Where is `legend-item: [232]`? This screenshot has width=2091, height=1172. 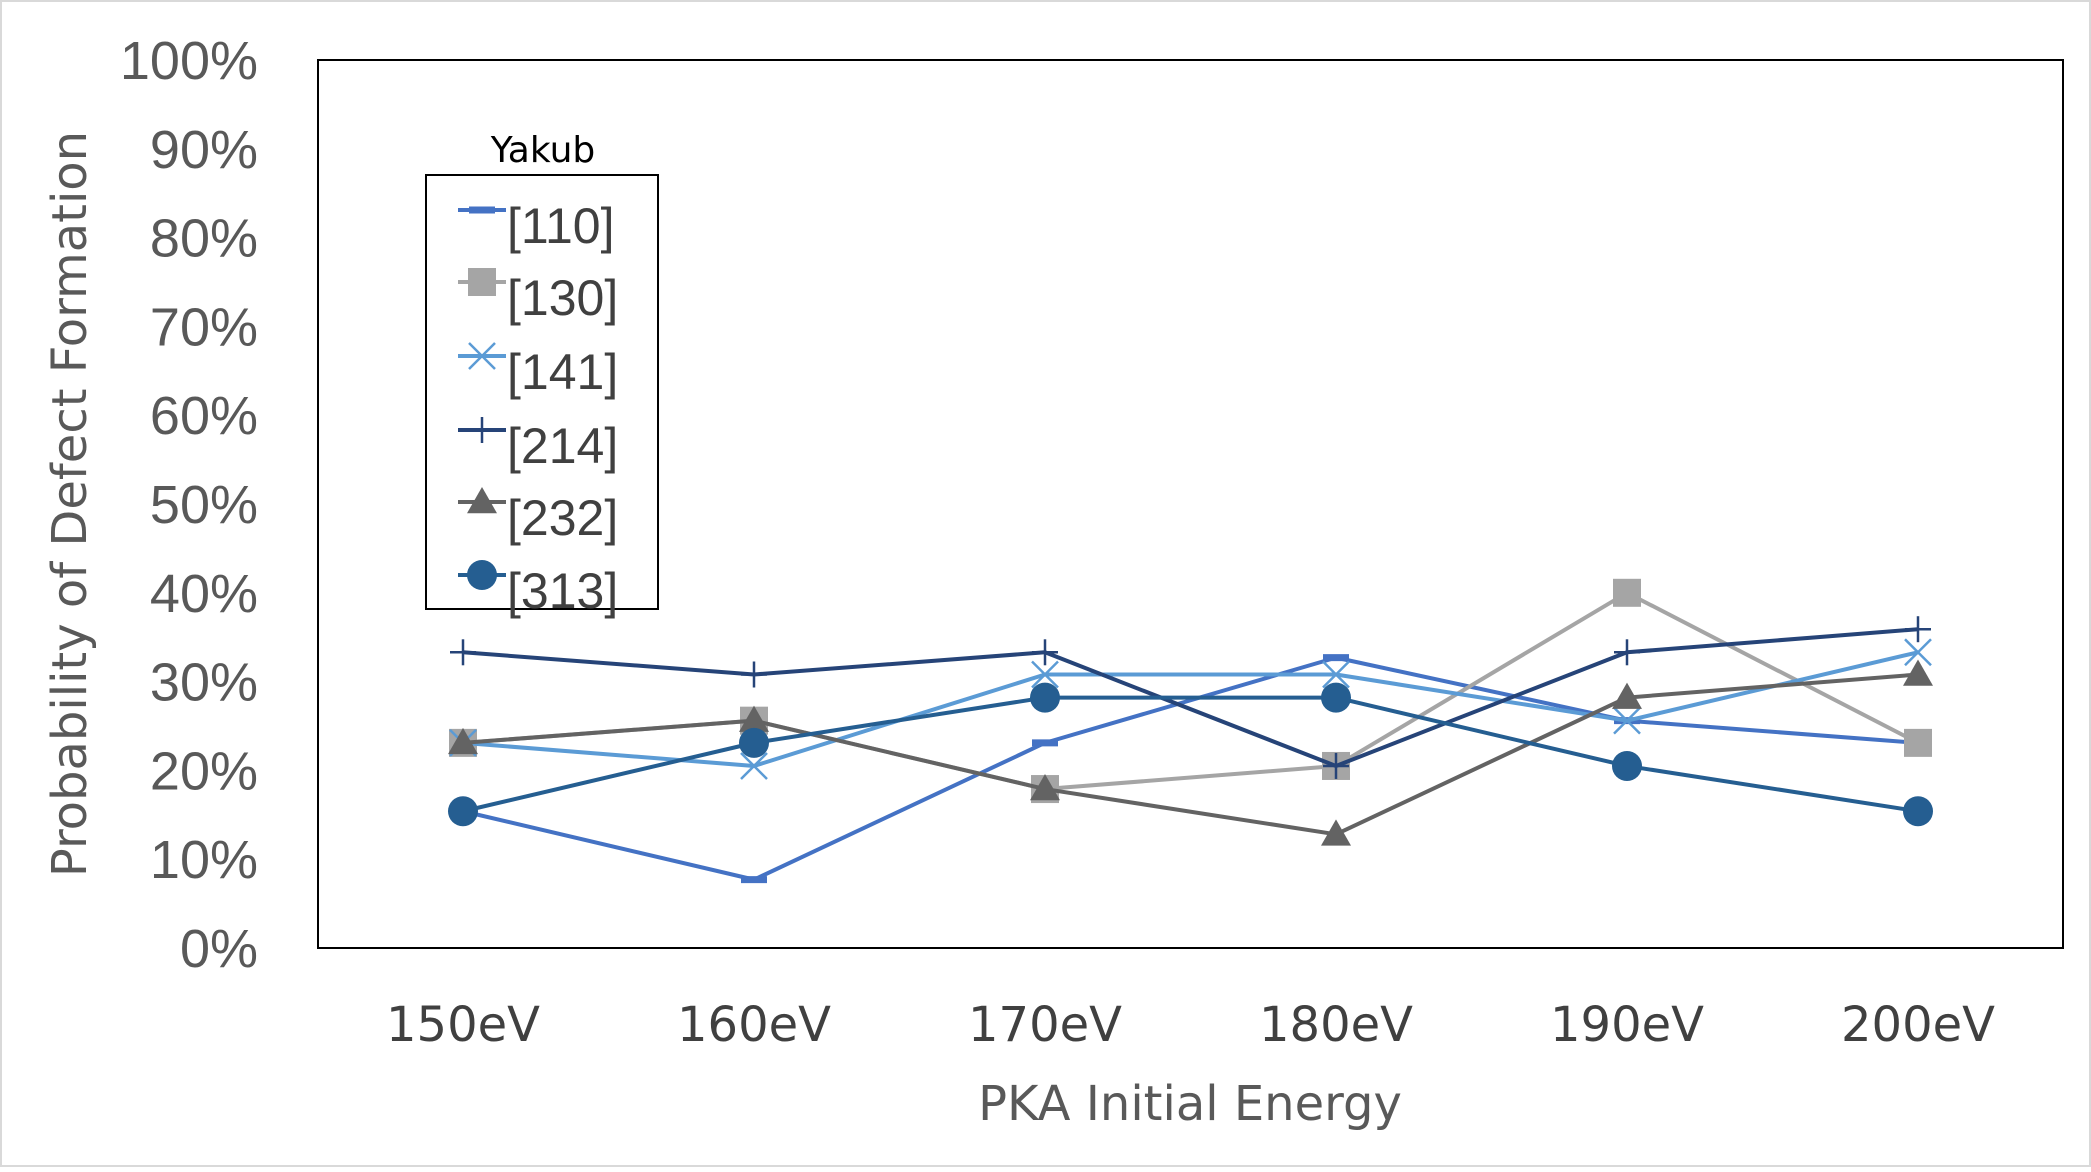 legend-item: [232] is located at coordinates (538, 516).